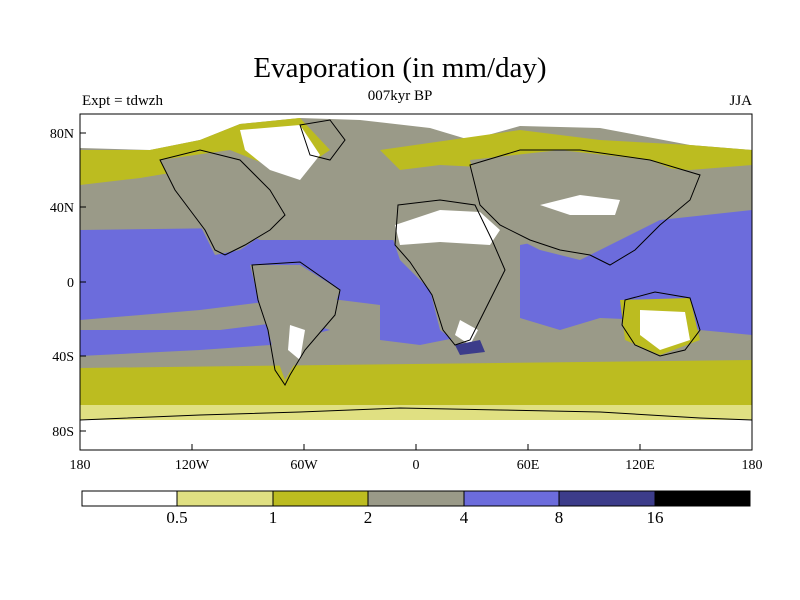  What do you see at coordinates (62, 208) in the screenshot?
I see `y-tick-label: 40N` at bounding box center [62, 208].